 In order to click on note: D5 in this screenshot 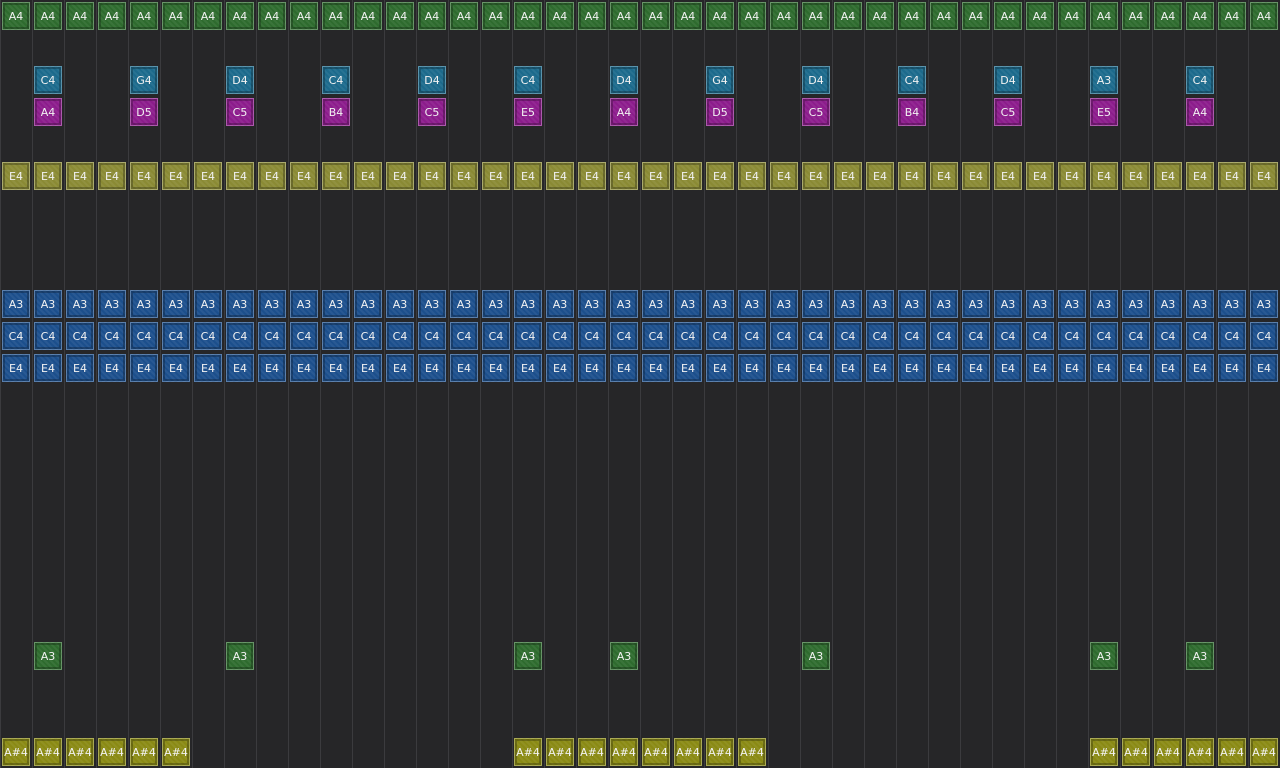, I will do `click(144, 112)`.